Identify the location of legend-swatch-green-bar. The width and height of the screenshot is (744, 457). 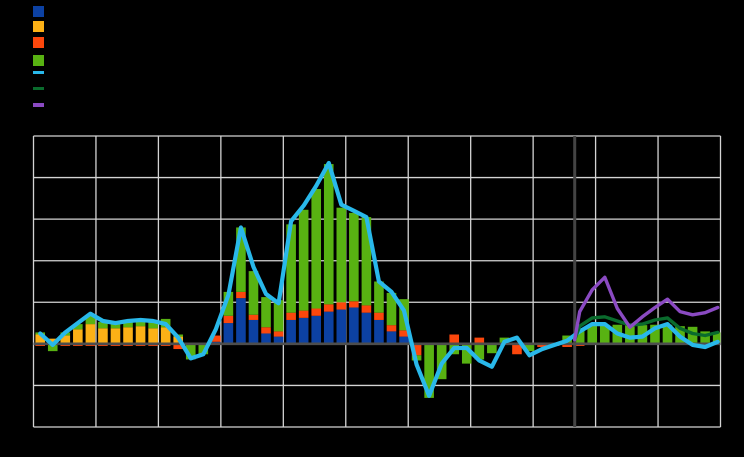
(38, 60).